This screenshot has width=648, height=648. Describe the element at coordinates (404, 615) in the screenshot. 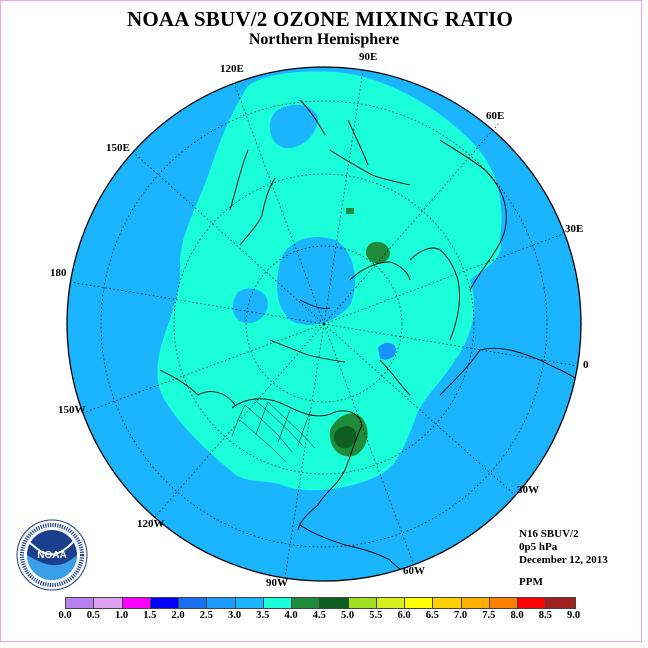

I see `colorbar-tick-label: 6.0` at that location.